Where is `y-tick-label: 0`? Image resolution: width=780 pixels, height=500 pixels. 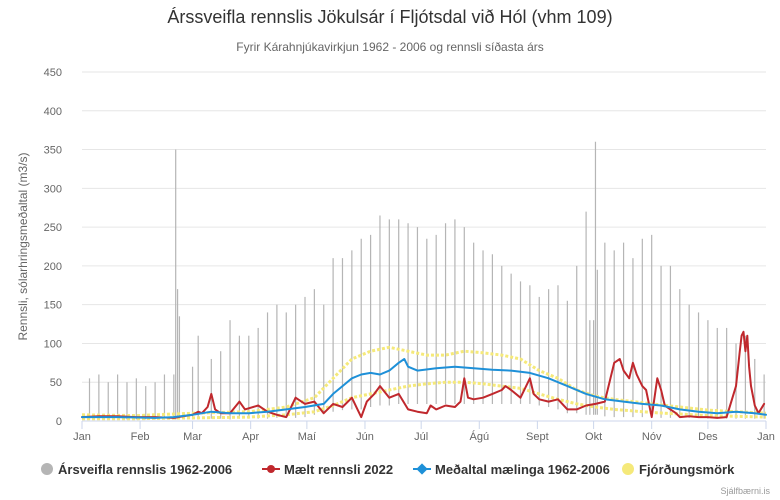 y-tick-label: 0 is located at coordinates (59, 422).